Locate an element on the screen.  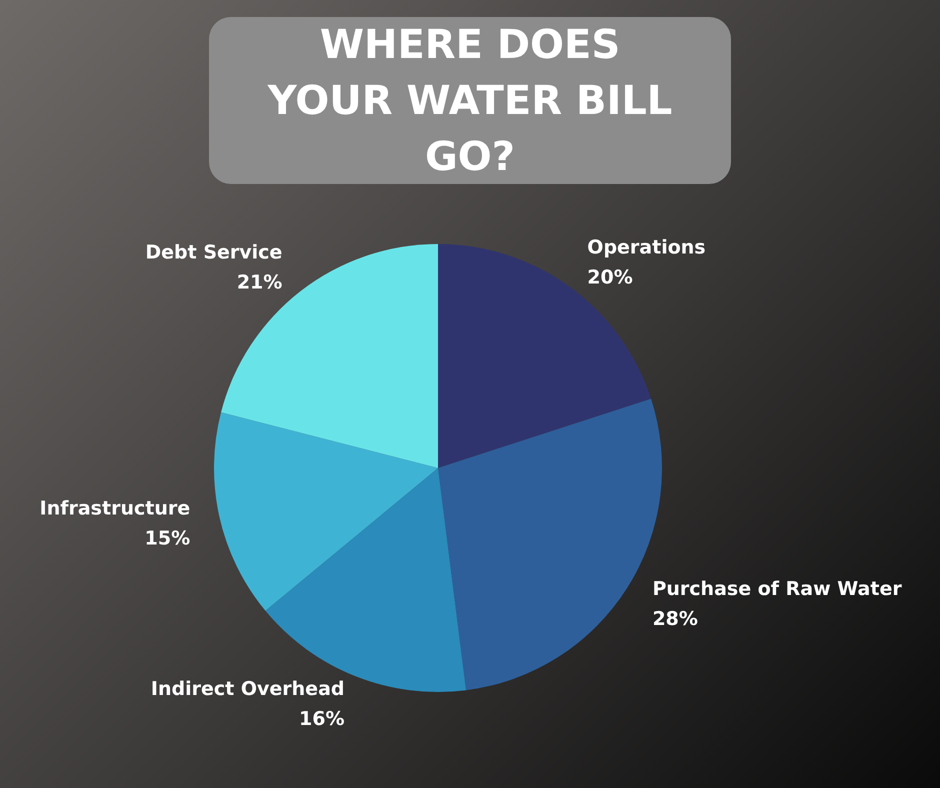
slice-label: Operations is located at coordinates (646, 247).